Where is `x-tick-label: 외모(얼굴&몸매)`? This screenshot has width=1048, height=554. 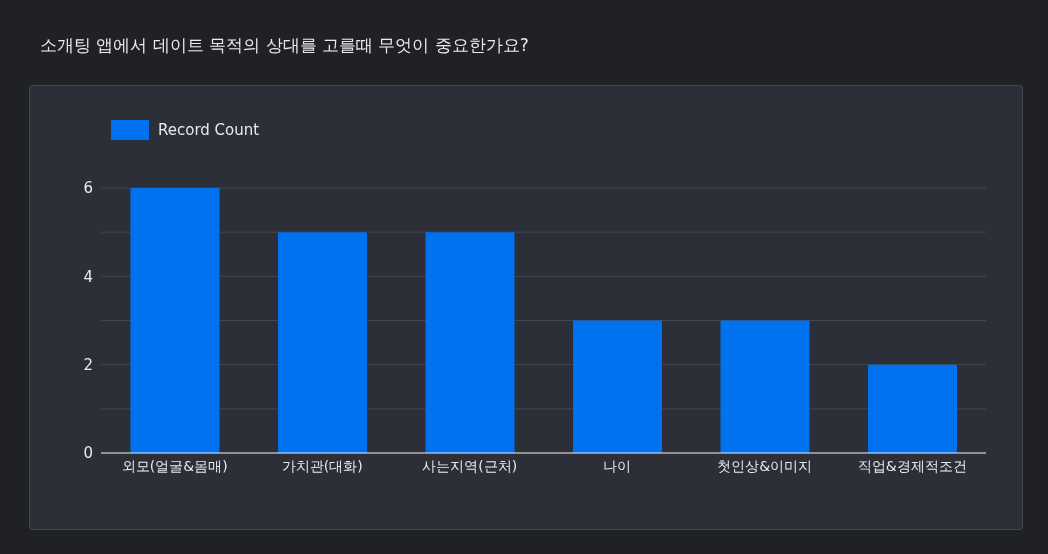
x-tick-label: 외모(얼굴&몸매) is located at coordinates (174, 465).